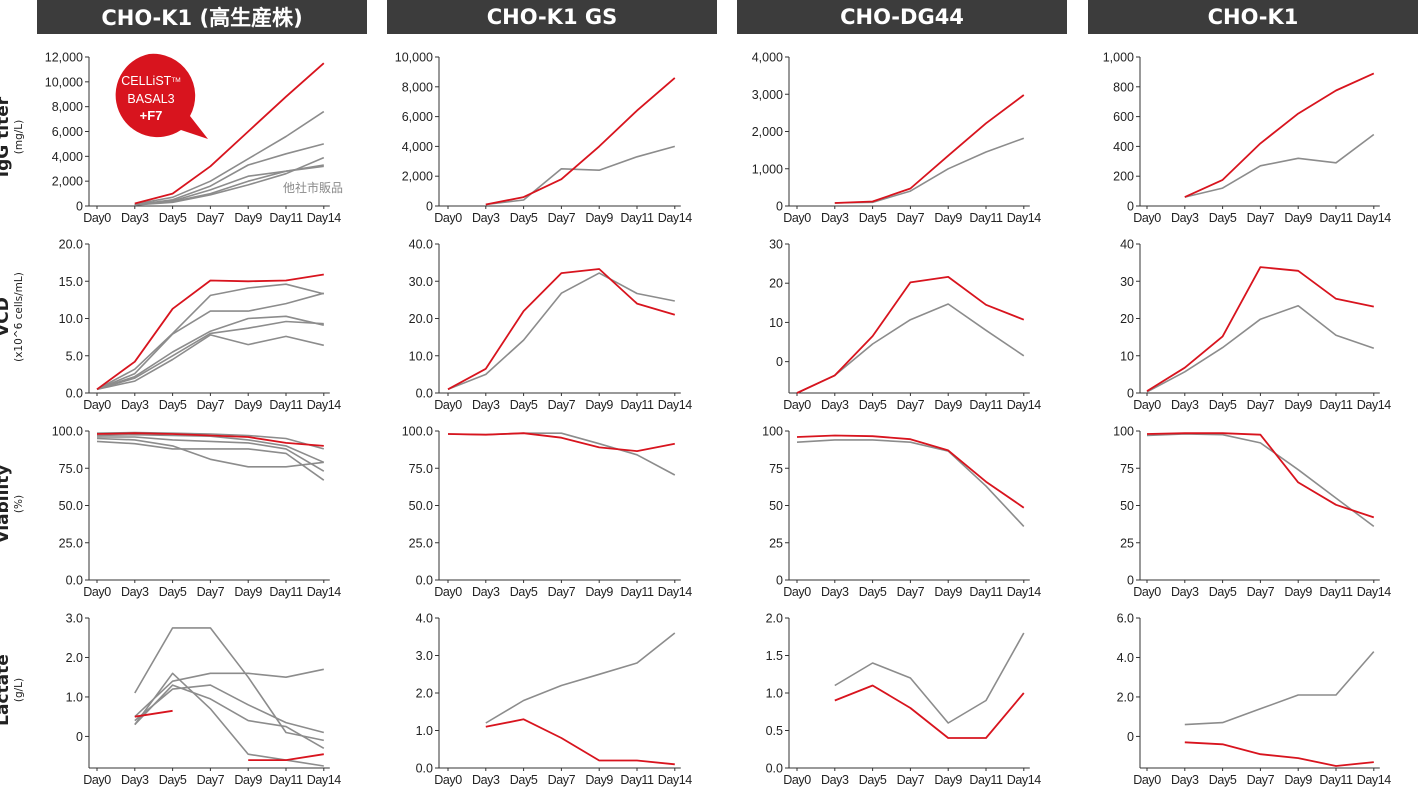 Image resolution: width=1420 pixels, height=789 pixels. I want to click on y-tick-label: 1.0, so click(424, 731).